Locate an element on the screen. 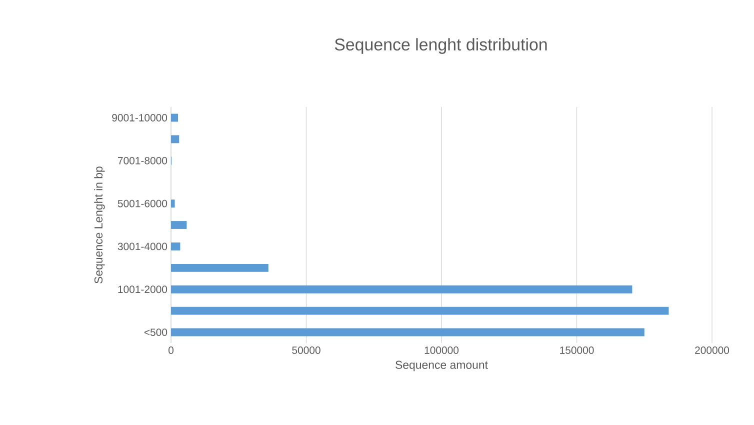 This screenshot has width=754, height=425. x-tick-label: 200000 is located at coordinates (712, 350).